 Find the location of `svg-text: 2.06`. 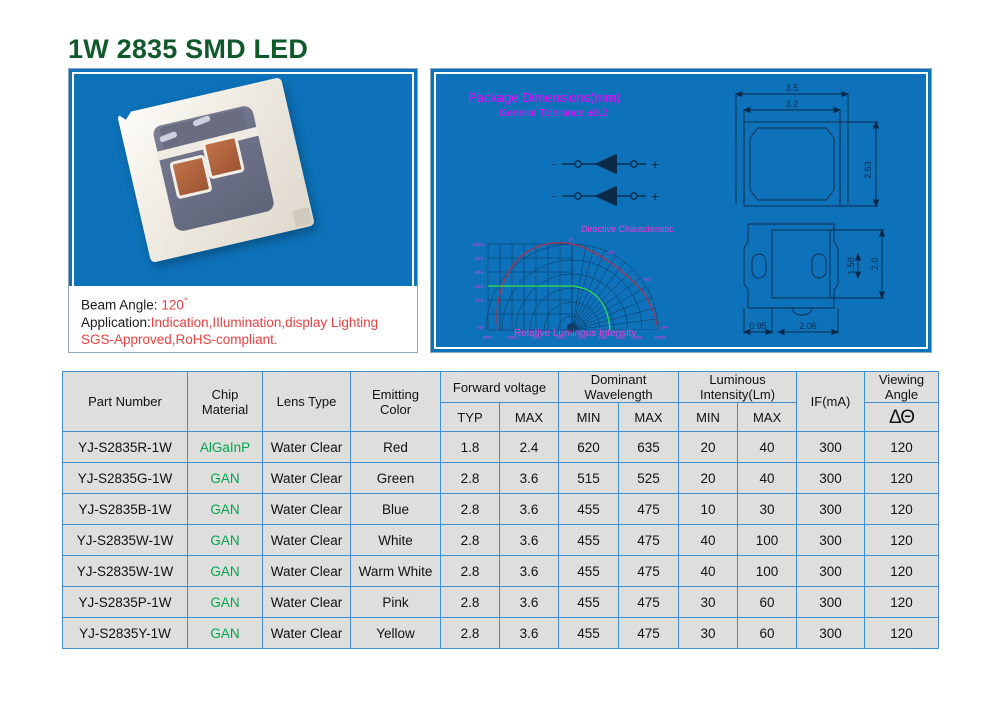

svg-text: 2.06 is located at coordinates (808, 326).